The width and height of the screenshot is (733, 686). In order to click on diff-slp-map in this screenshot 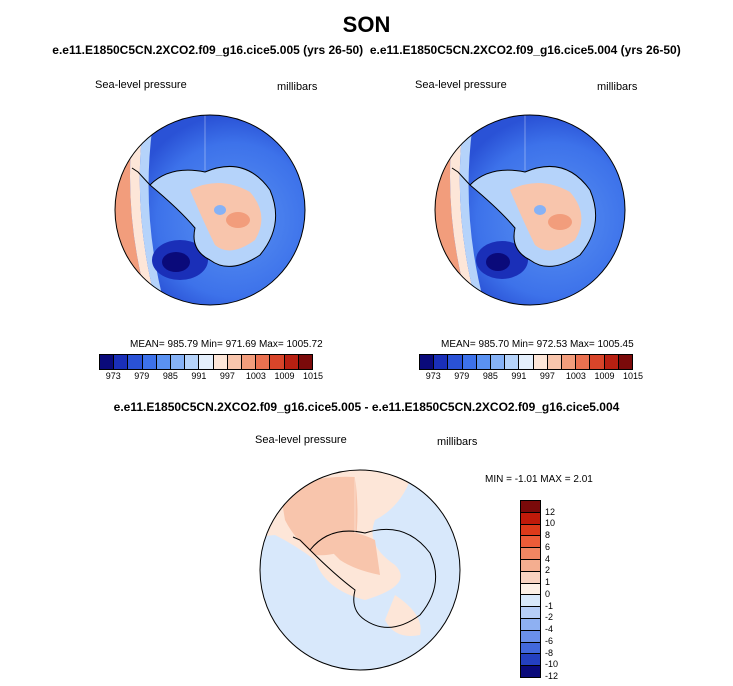, I will do `click(360, 570)`.